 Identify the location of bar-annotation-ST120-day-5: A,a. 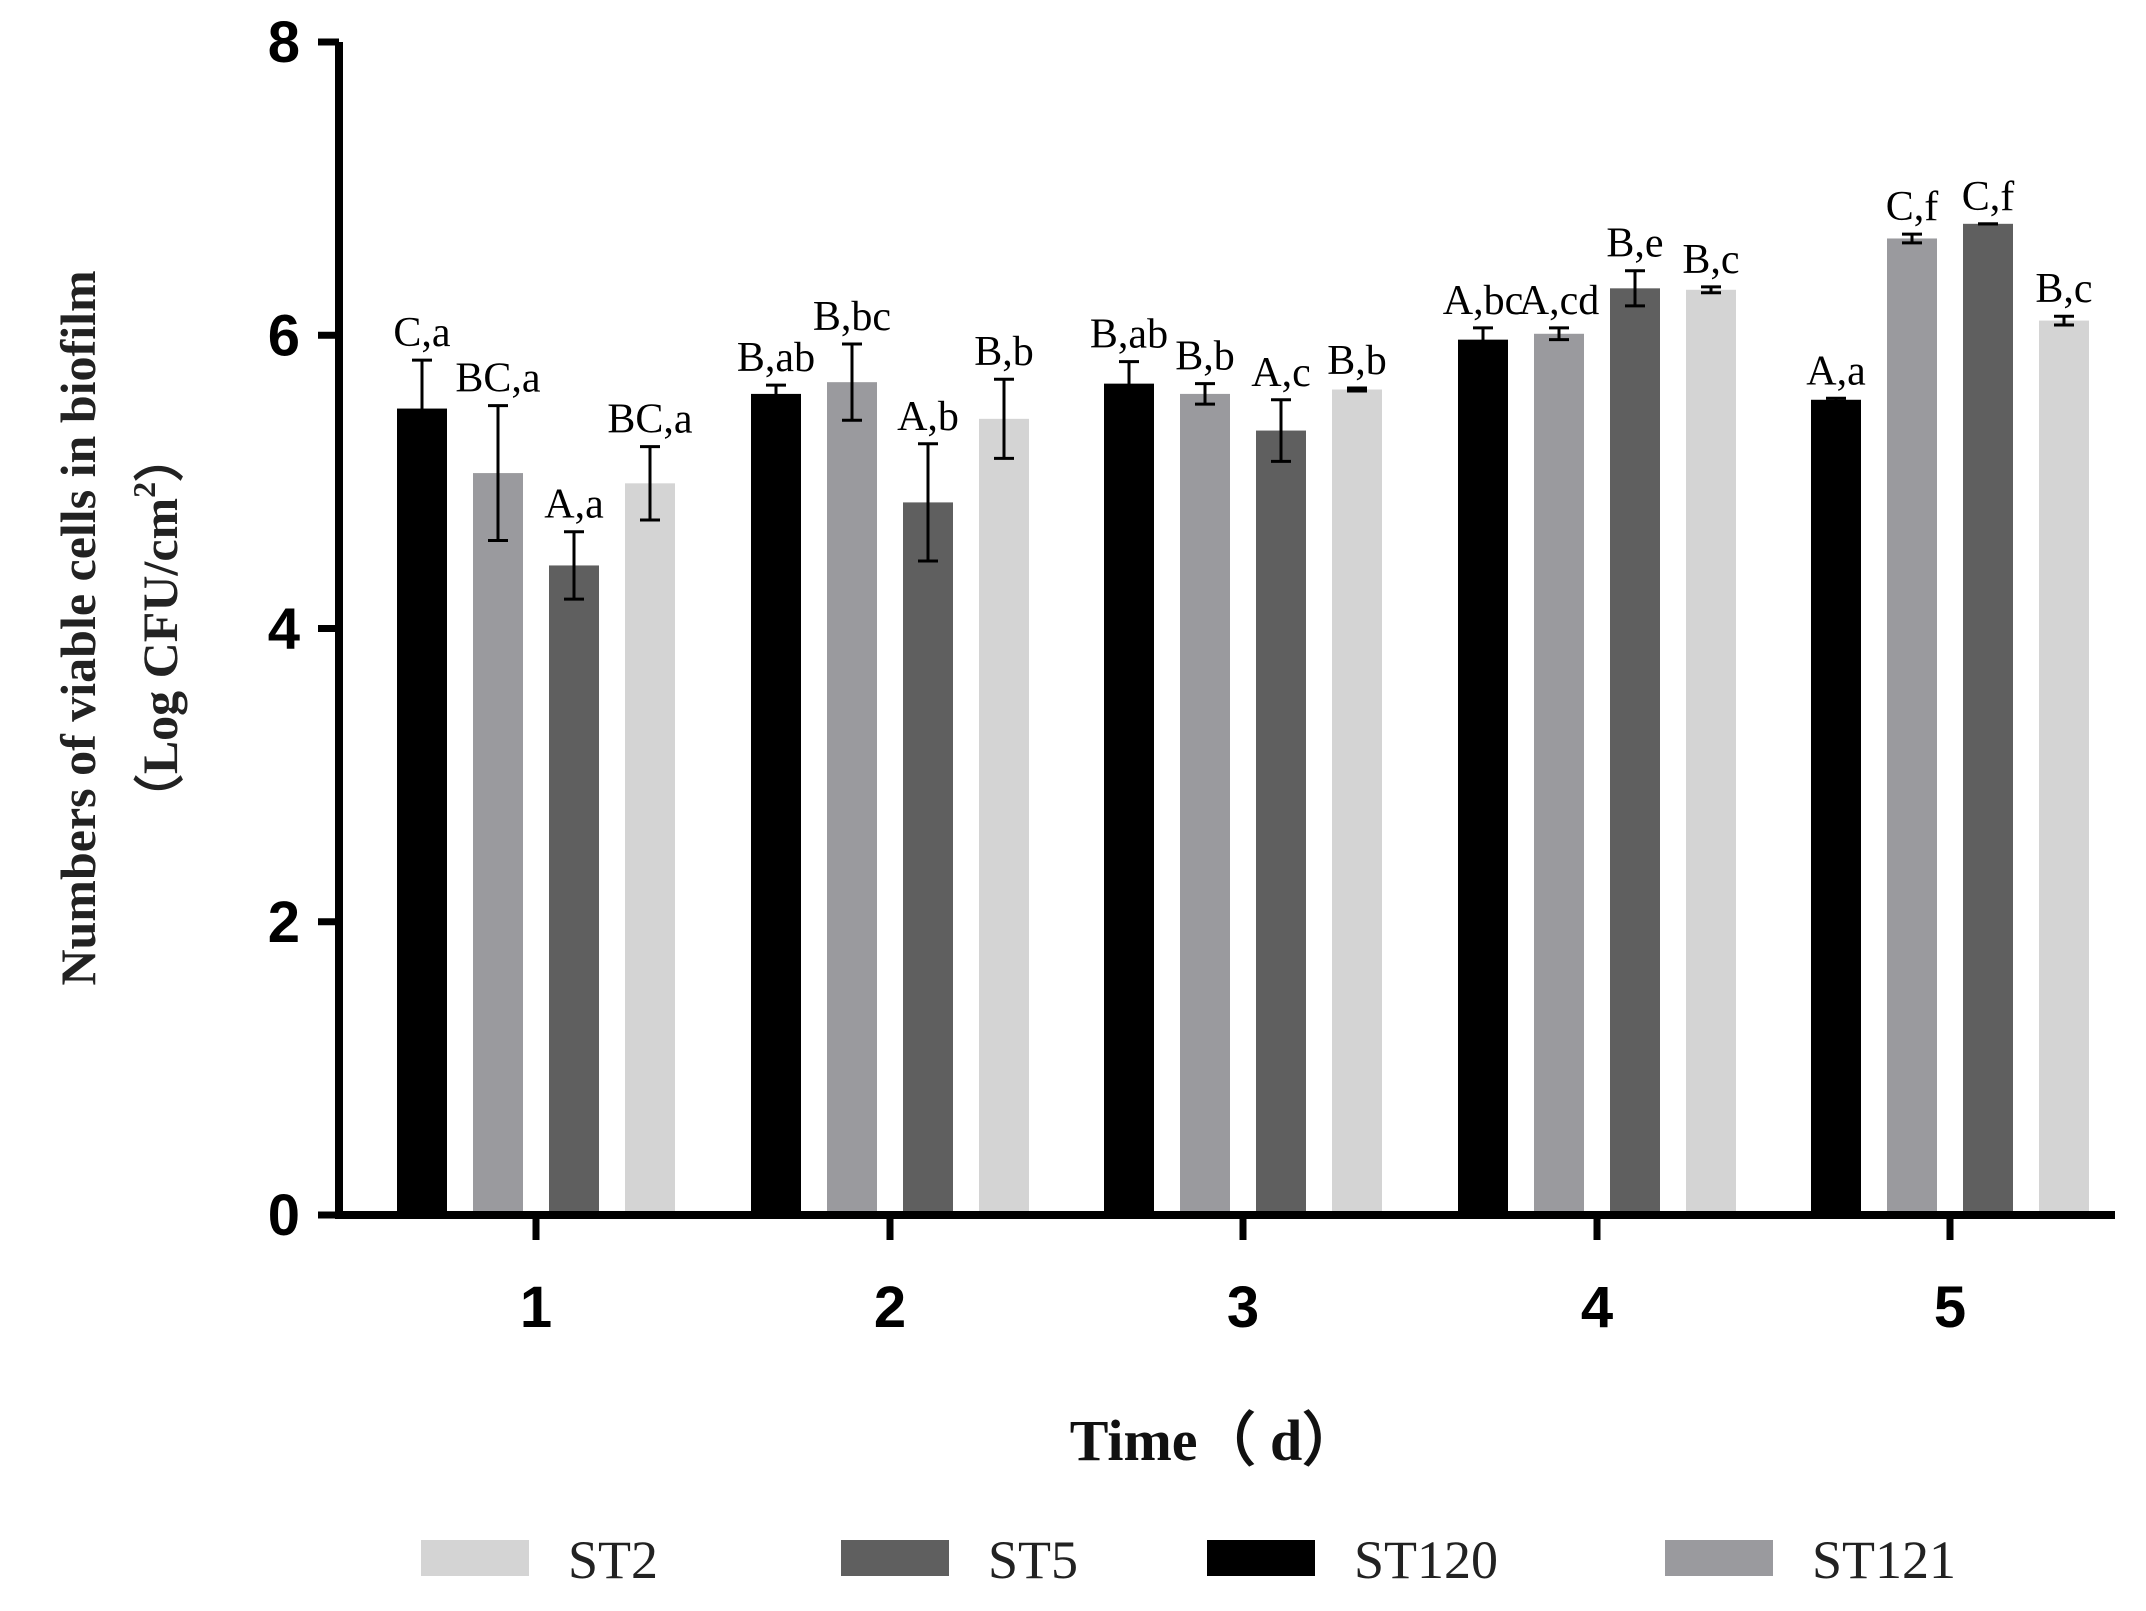
(1836, 371).